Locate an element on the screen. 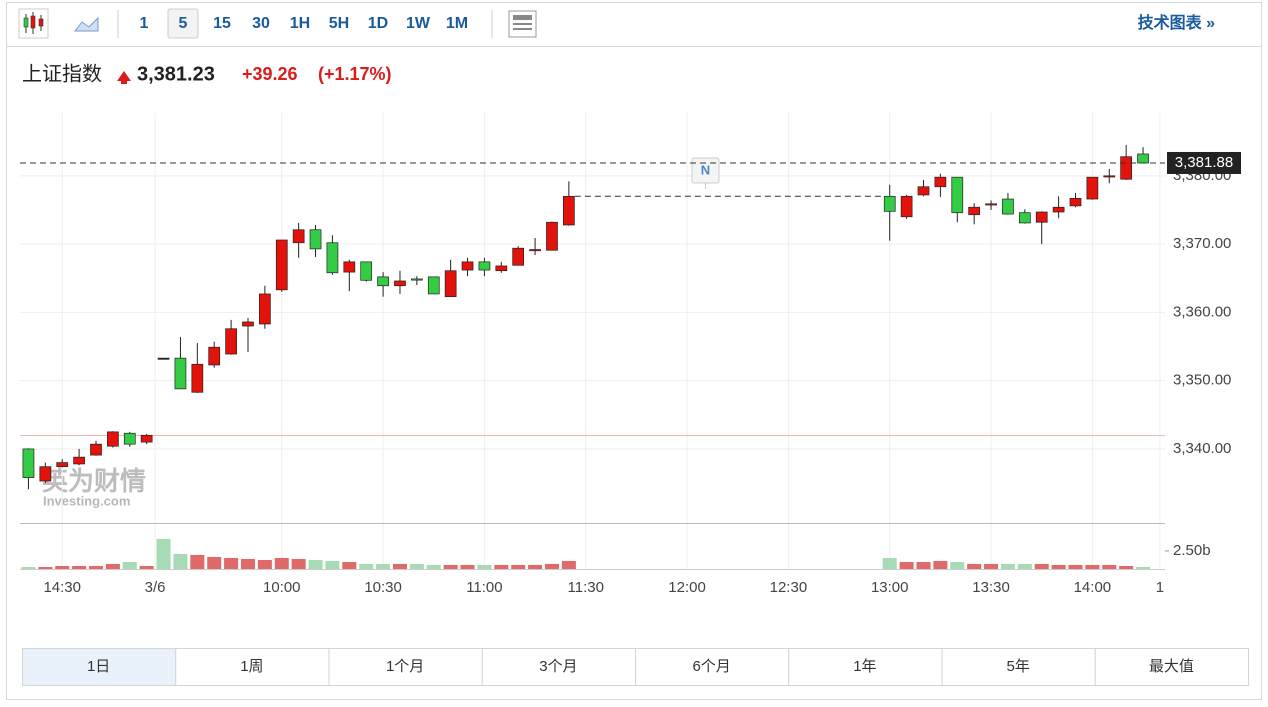 Image resolution: width=1268 pixels, height=707 pixels. x-tick-label: 11:30 is located at coordinates (586, 587).